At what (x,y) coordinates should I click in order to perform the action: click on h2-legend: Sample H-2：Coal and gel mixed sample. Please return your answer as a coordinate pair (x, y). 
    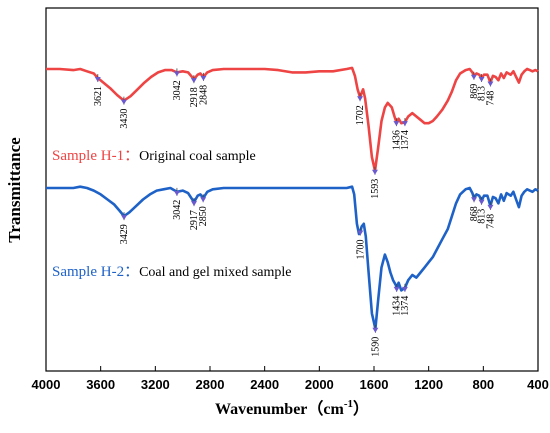
    Looking at the image, I should click on (172, 272).